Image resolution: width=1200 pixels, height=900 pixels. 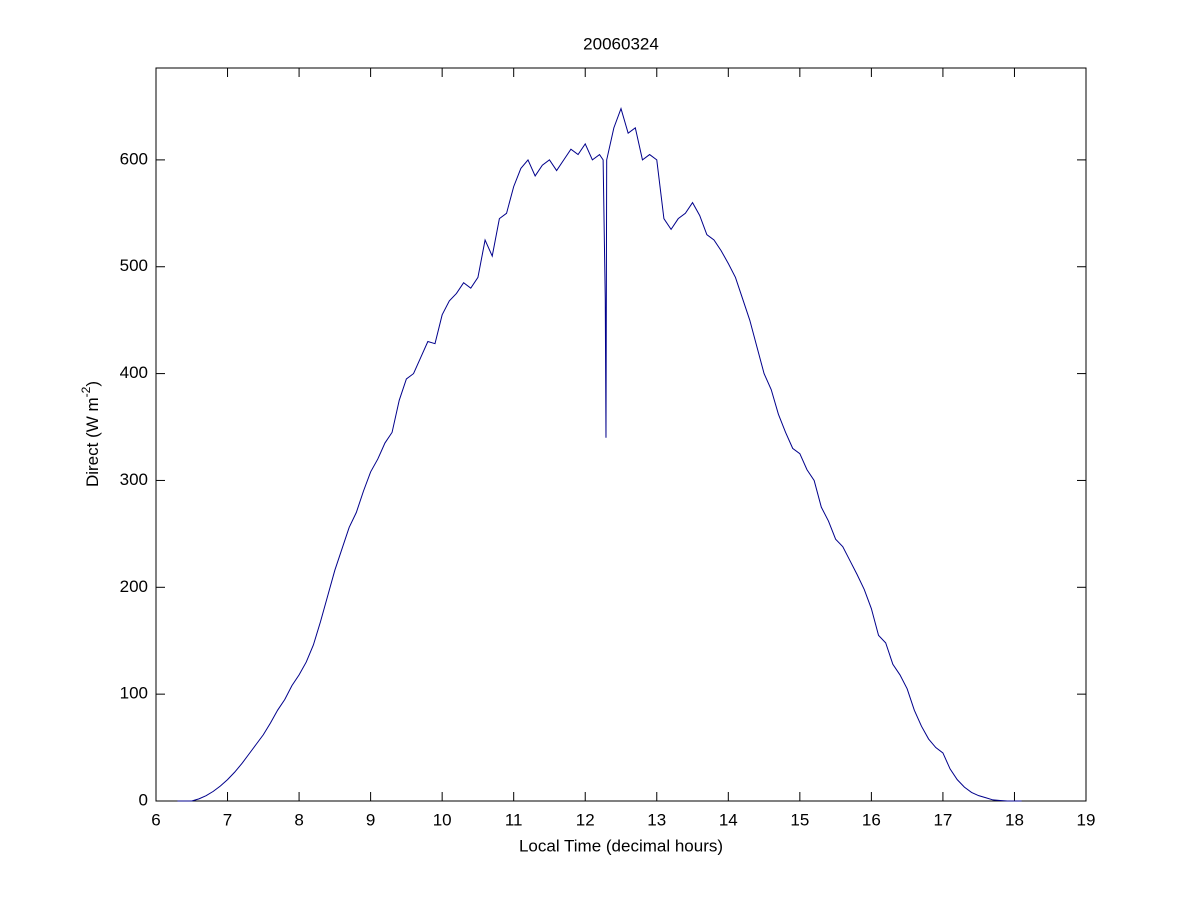 What do you see at coordinates (621, 43) in the screenshot?
I see `chart-title: 20060324` at bounding box center [621, 43].